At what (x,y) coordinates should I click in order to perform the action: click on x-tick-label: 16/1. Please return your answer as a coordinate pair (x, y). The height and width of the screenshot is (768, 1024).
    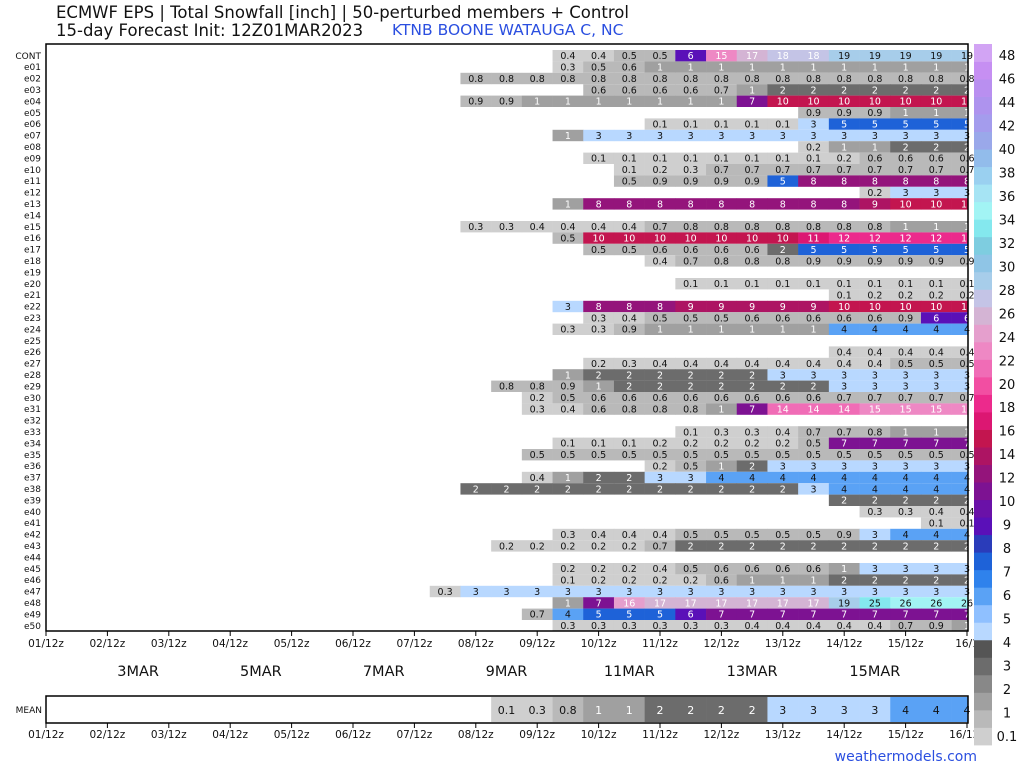
    Looking at the image, I should click on (967, 644).